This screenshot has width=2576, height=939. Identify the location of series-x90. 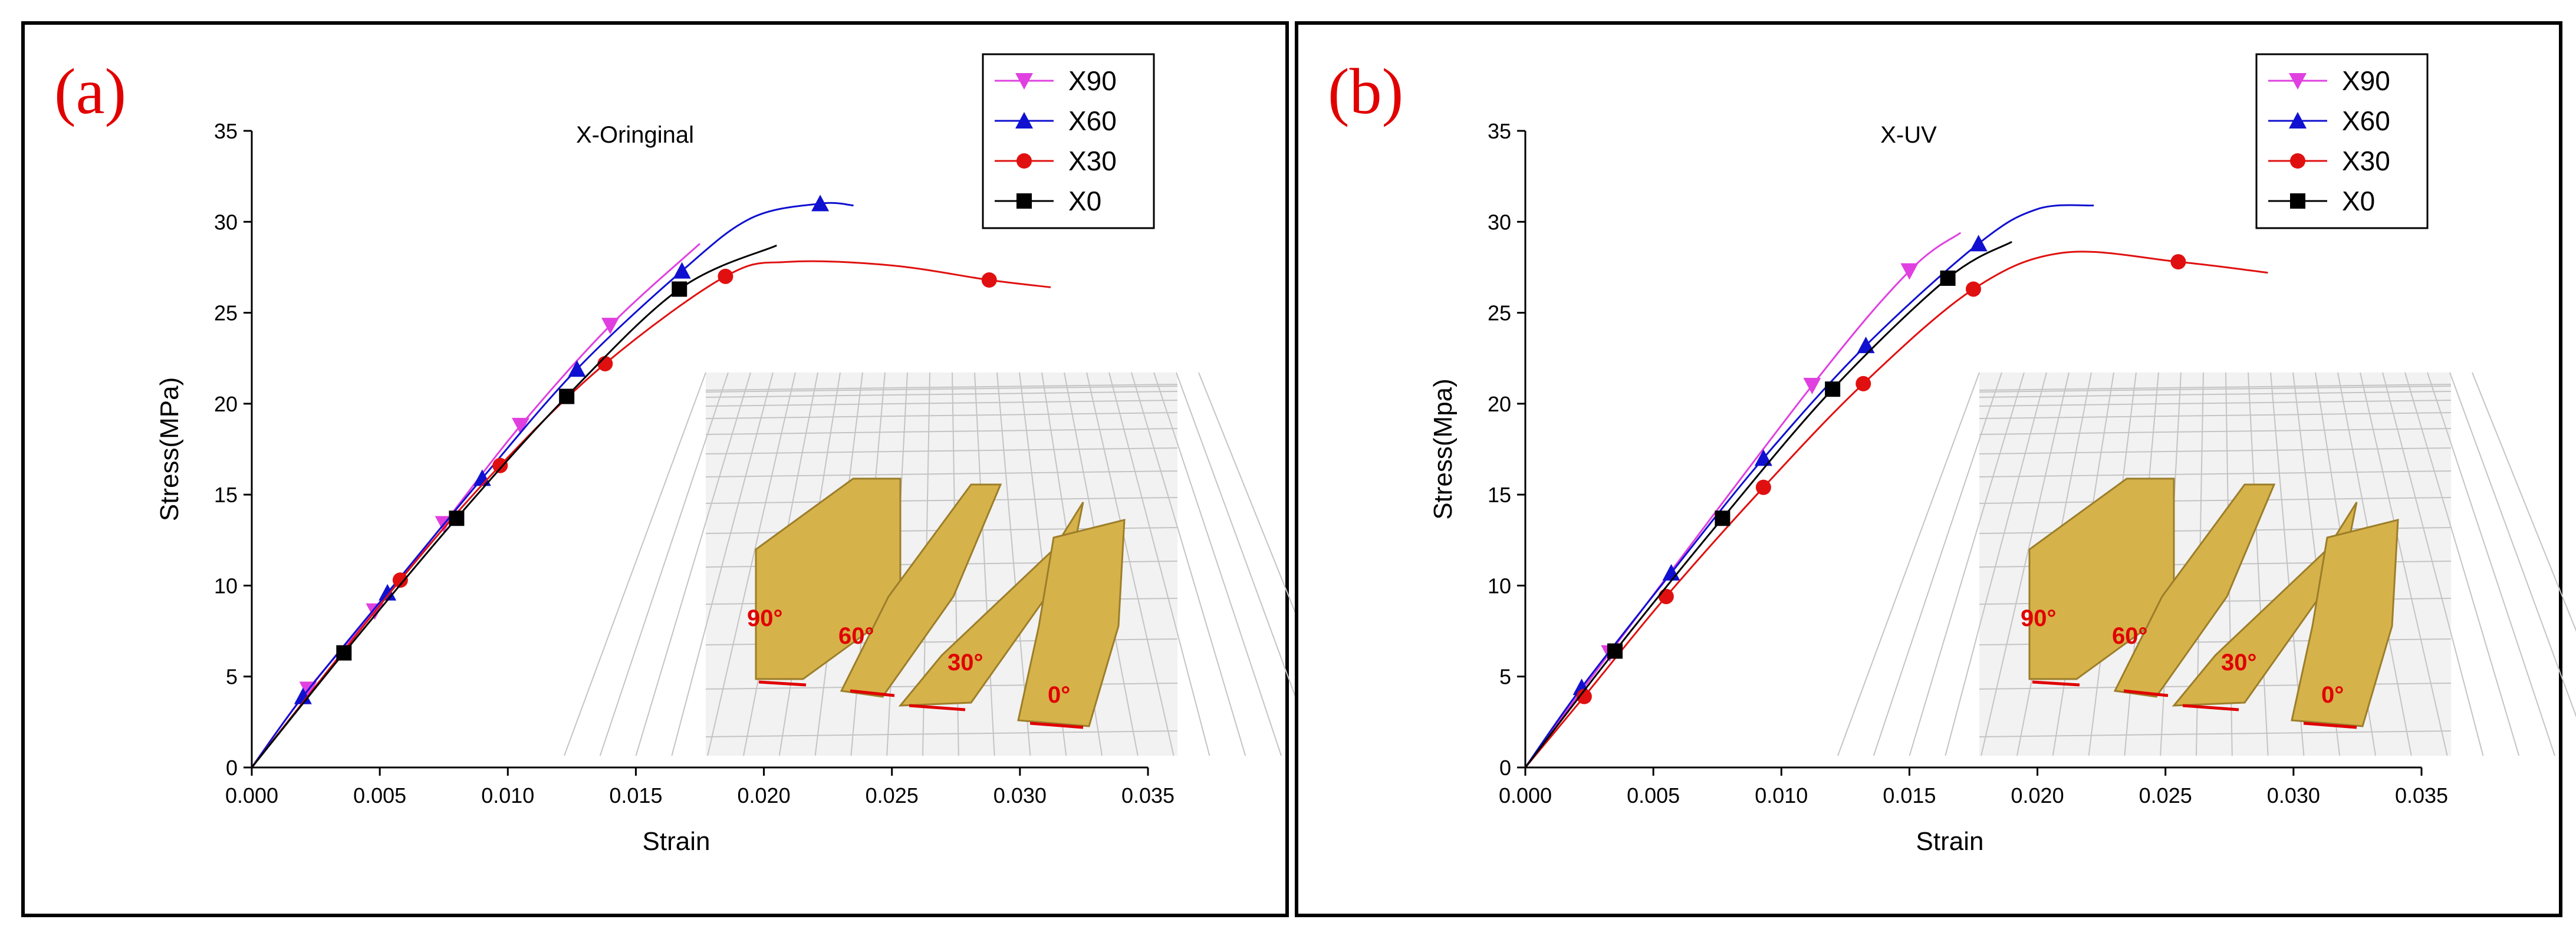
(1743, 500).